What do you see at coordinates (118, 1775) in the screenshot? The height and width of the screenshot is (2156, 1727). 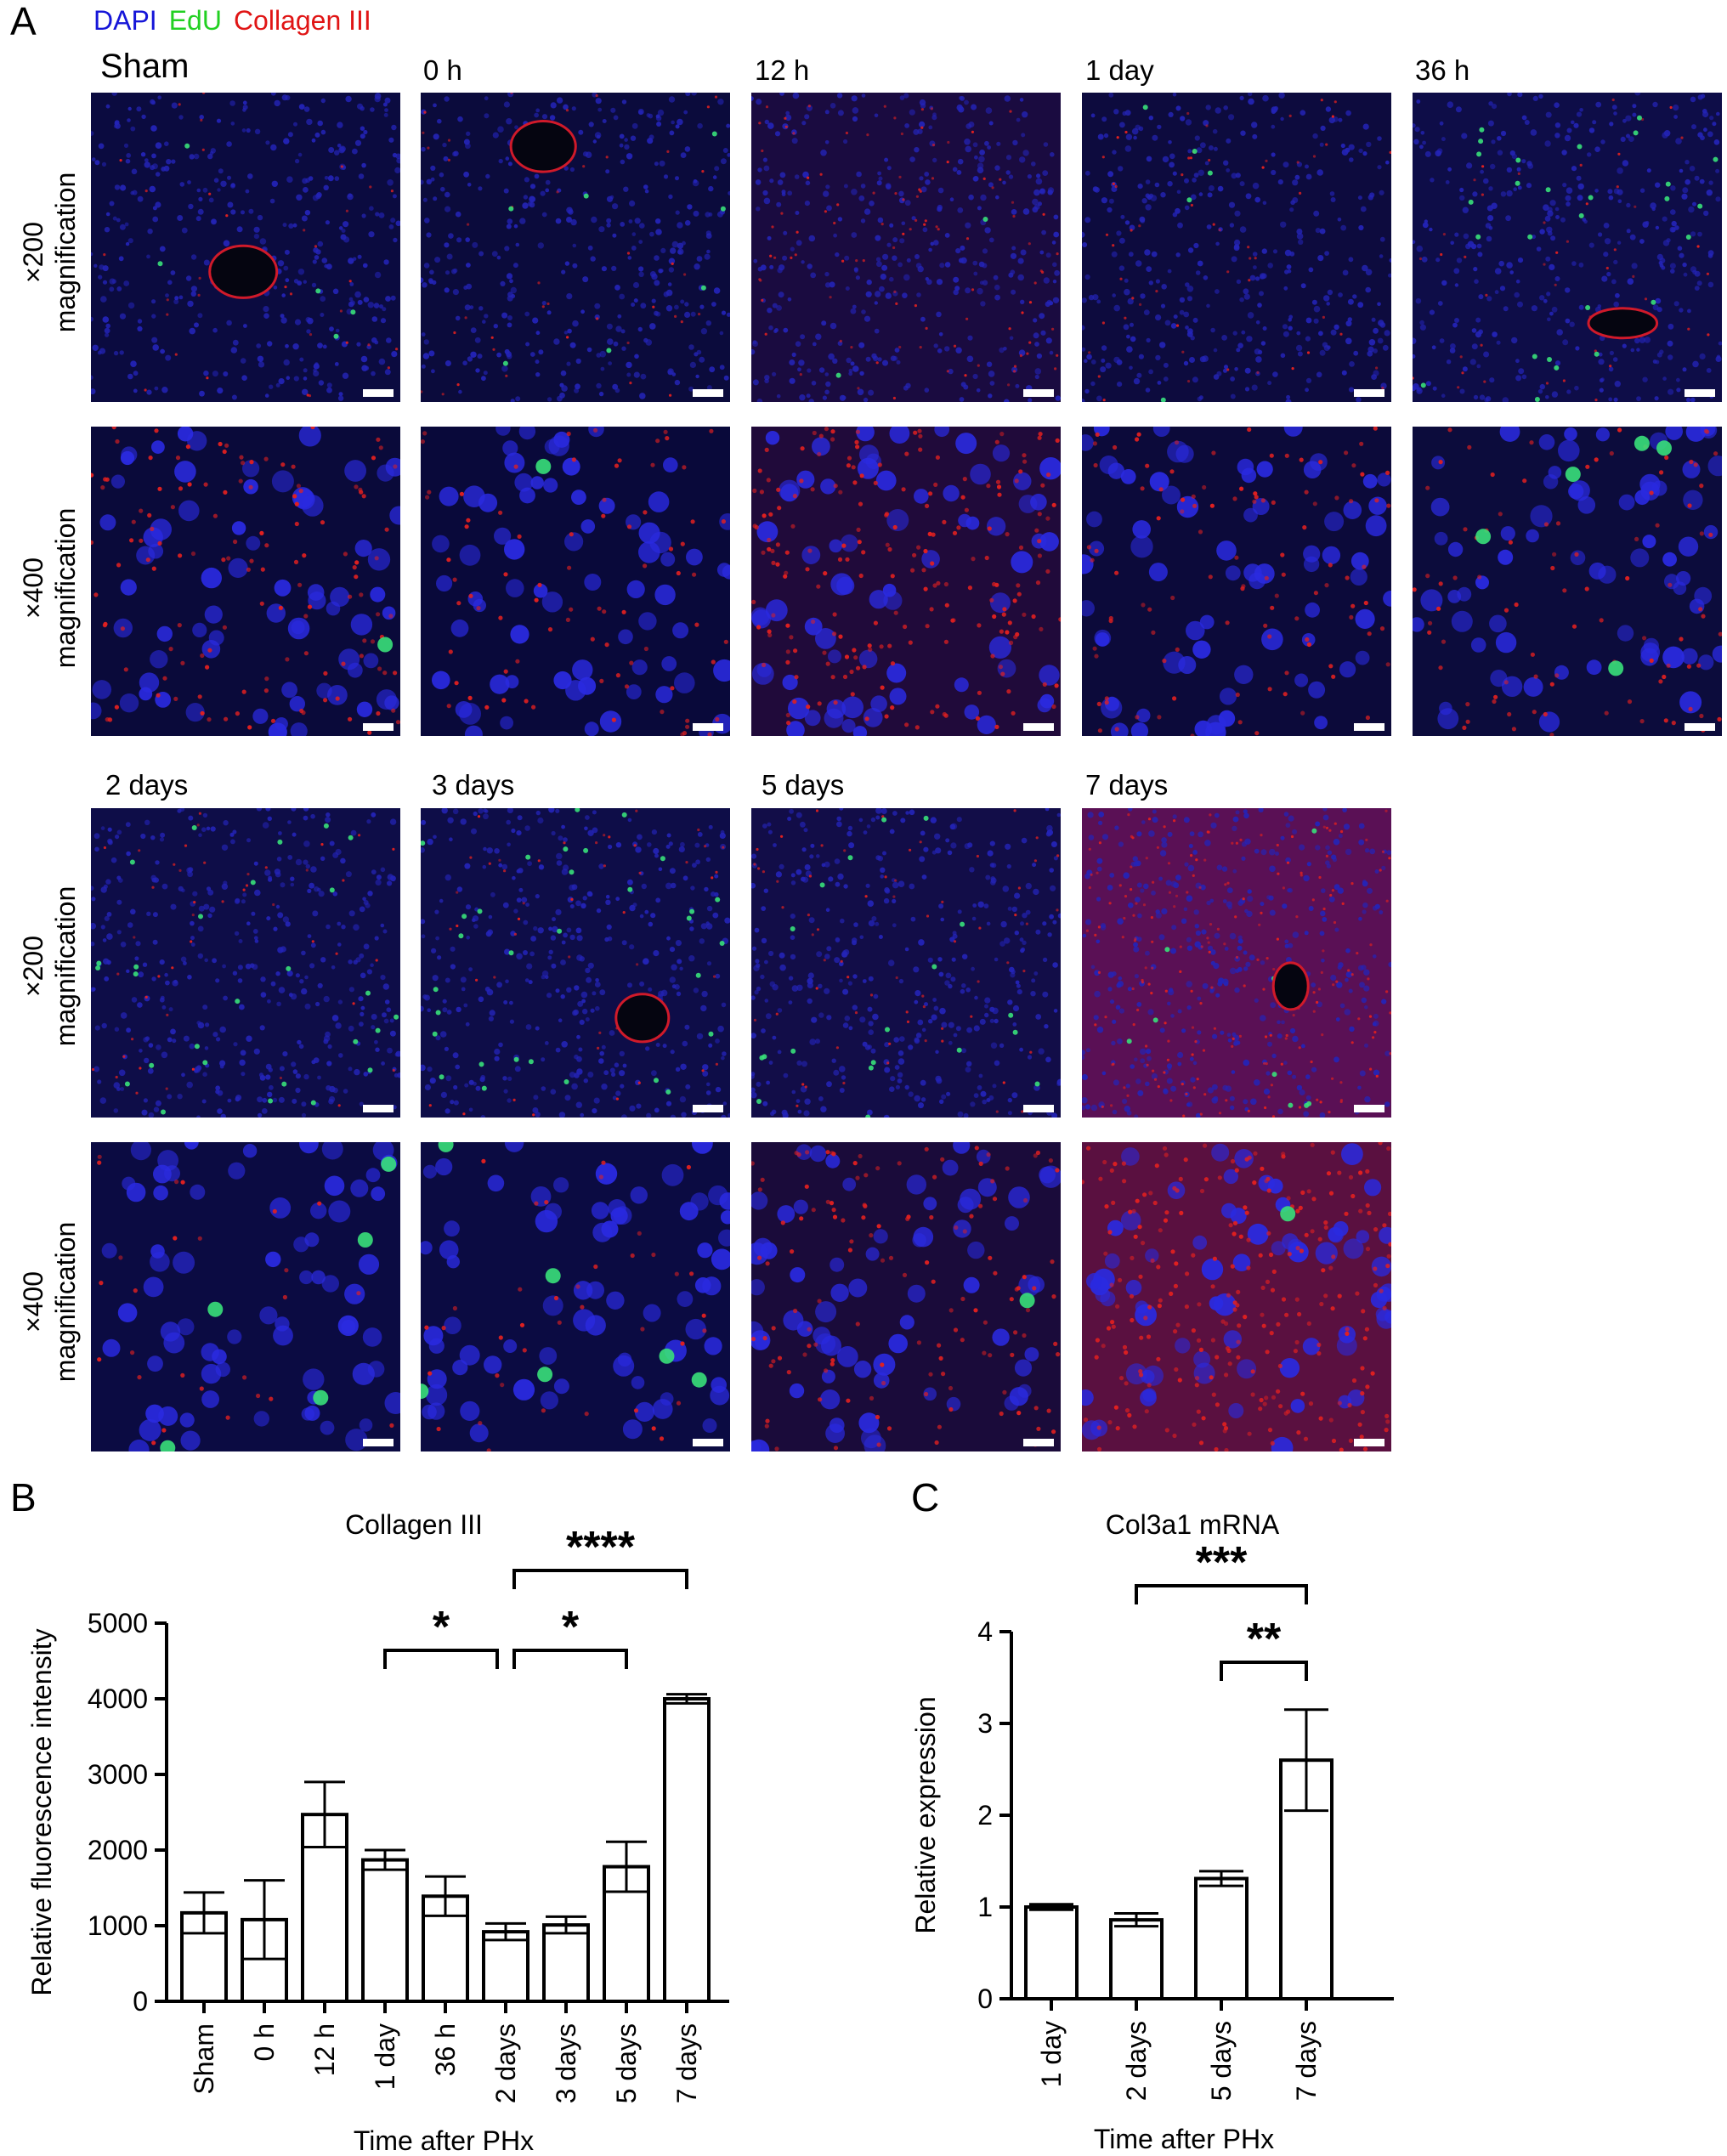 I see `y-tick-label: 3000` at bounding box center [118, 1775].